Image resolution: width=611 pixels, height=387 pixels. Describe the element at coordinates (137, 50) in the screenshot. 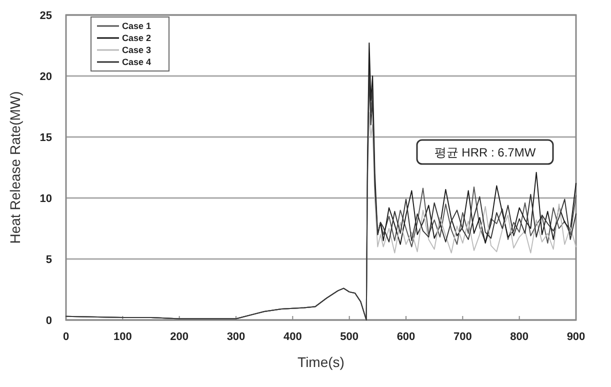

I see `legend-label: Case 3` at that location.